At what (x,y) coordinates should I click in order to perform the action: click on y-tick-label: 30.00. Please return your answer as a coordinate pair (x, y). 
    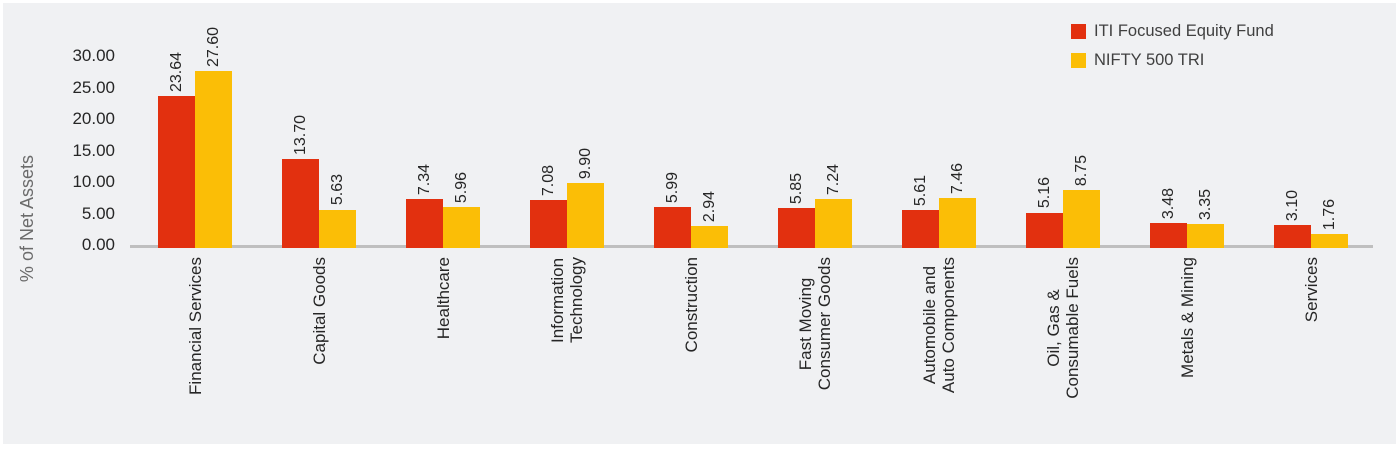
    Looking at the image, I should click on (93, 55).